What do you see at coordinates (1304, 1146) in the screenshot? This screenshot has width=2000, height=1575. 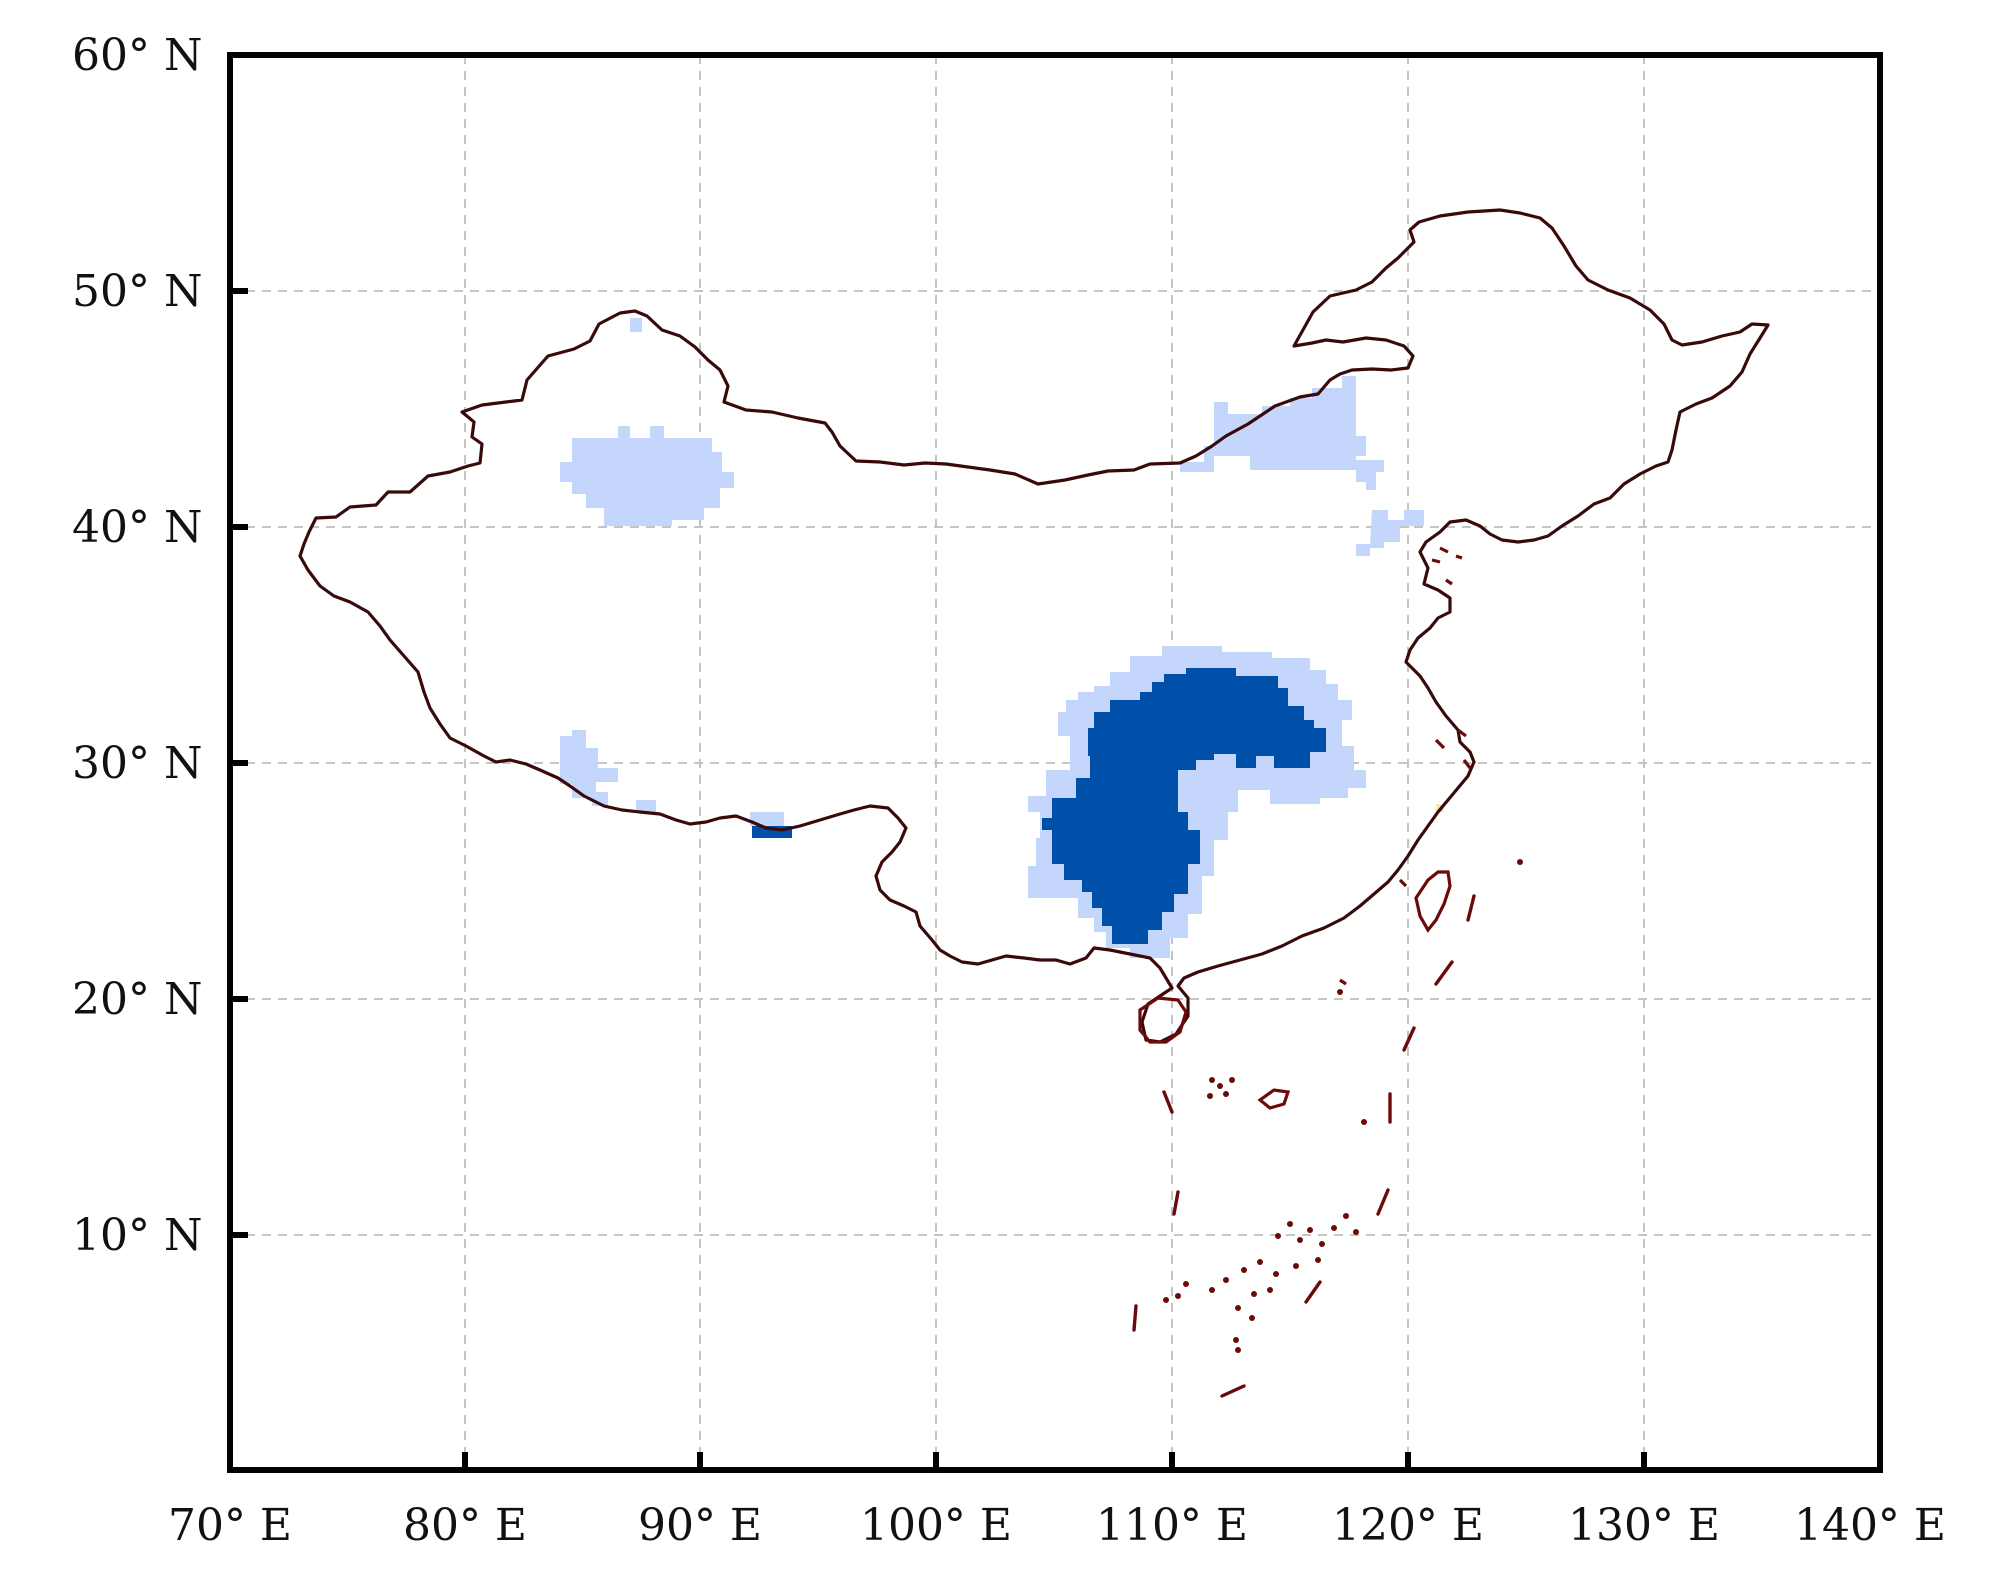 I see `nine-dash-line` at bounding box center [1304, 1146].